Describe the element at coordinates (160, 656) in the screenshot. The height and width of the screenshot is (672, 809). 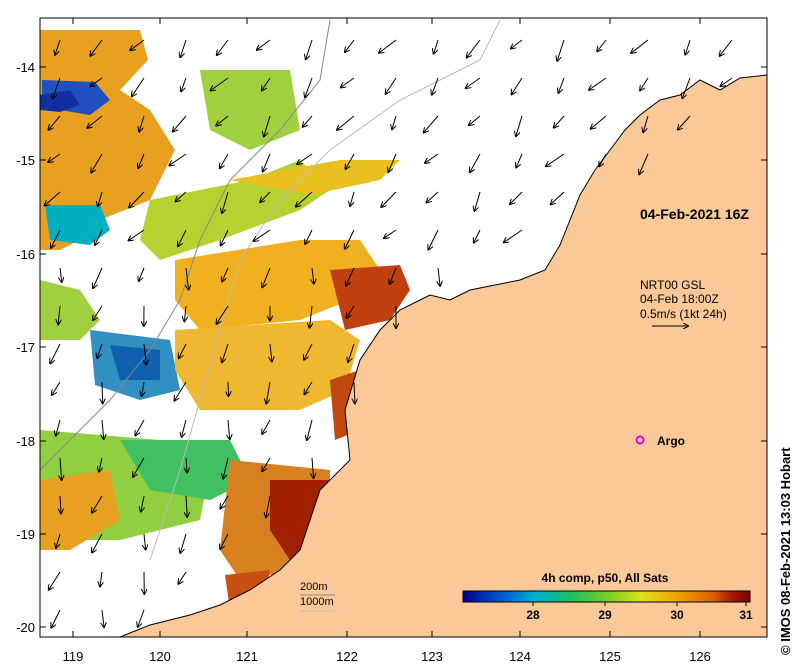
I see `x-tick-label: 120` at that location.